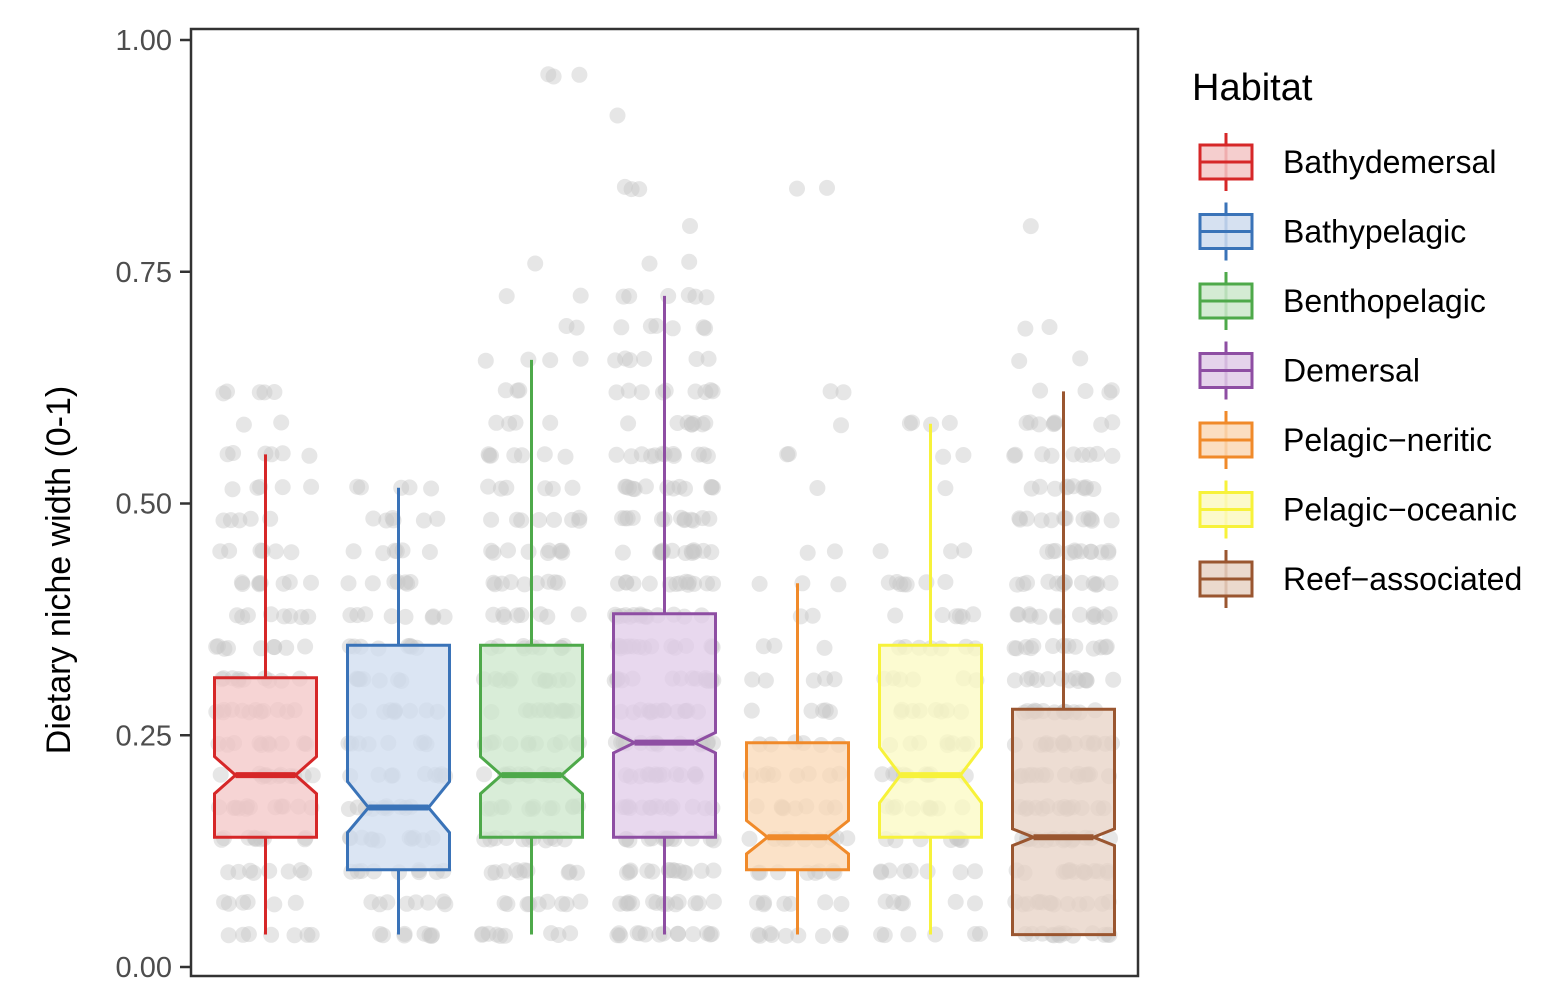 This screenshot has width=1568, height=992. I want to click on legend-label: Demersal, so click(1351, 371).